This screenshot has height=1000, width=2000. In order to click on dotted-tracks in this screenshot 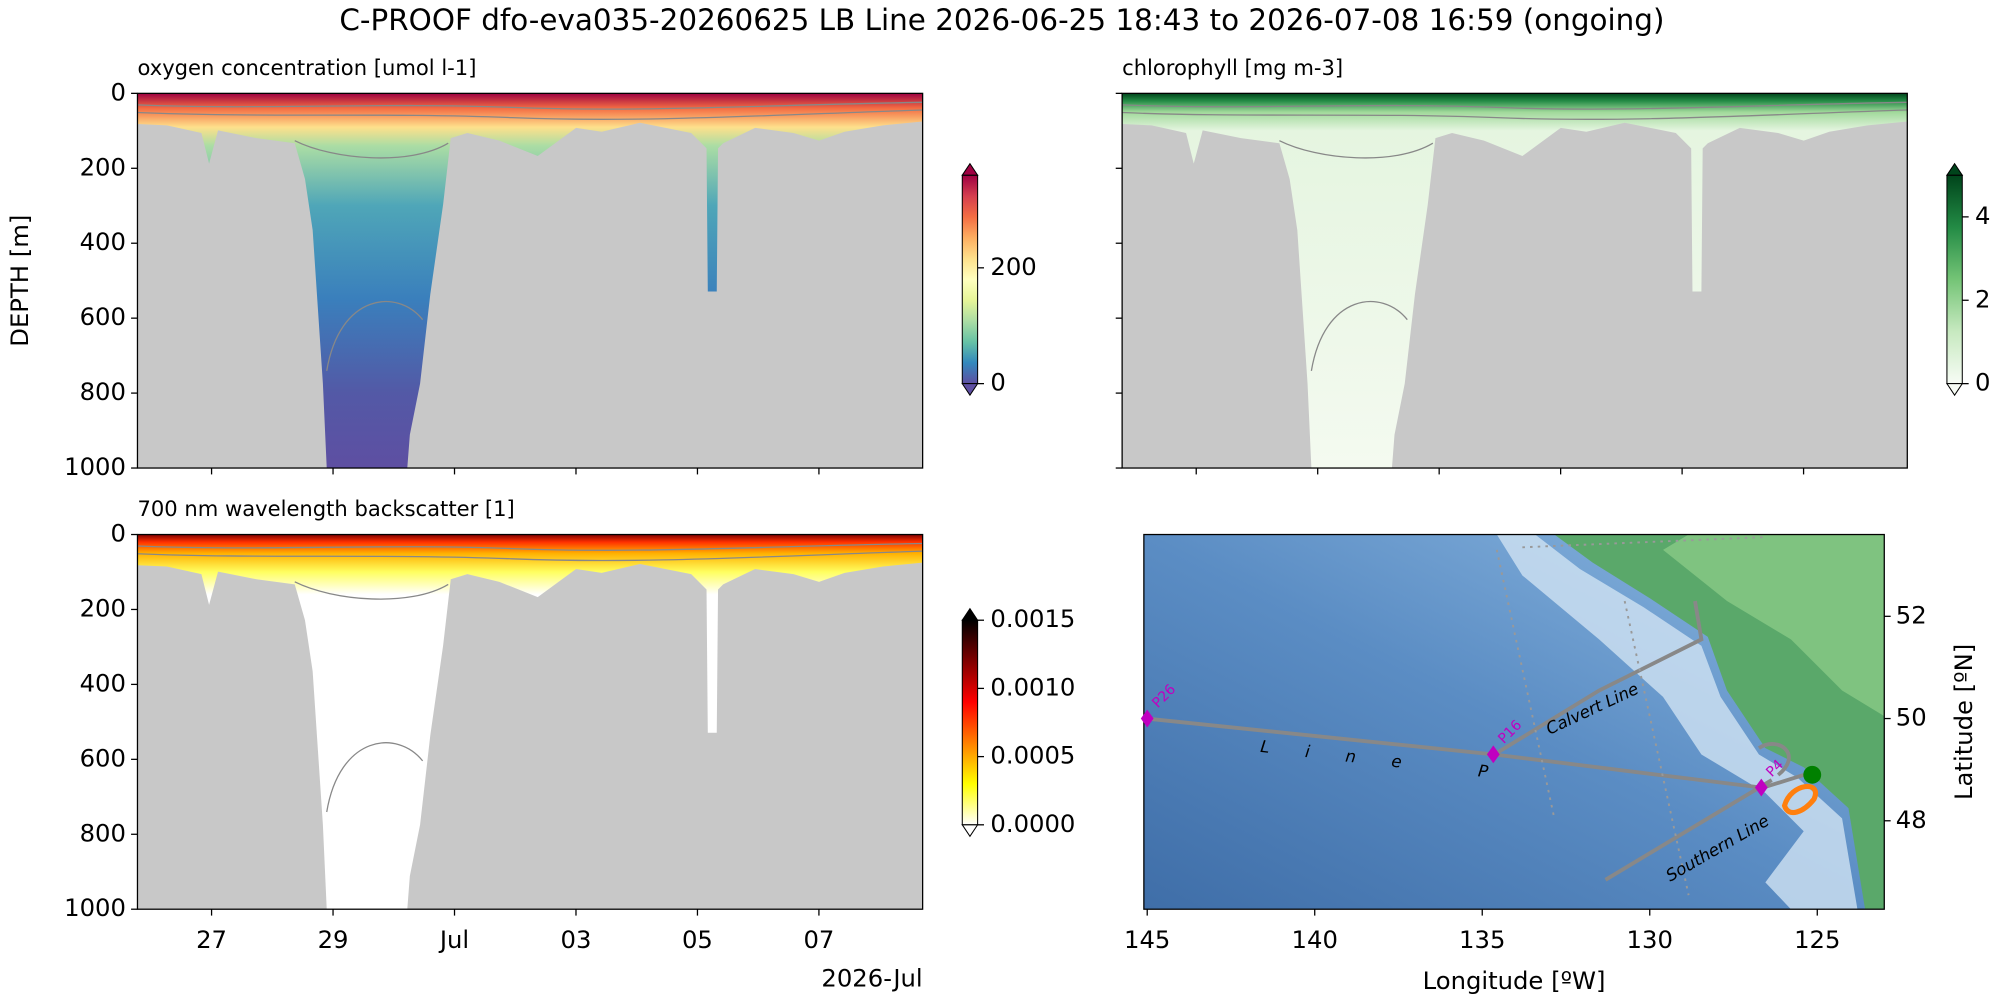, I will do `click(1630, 716)`.